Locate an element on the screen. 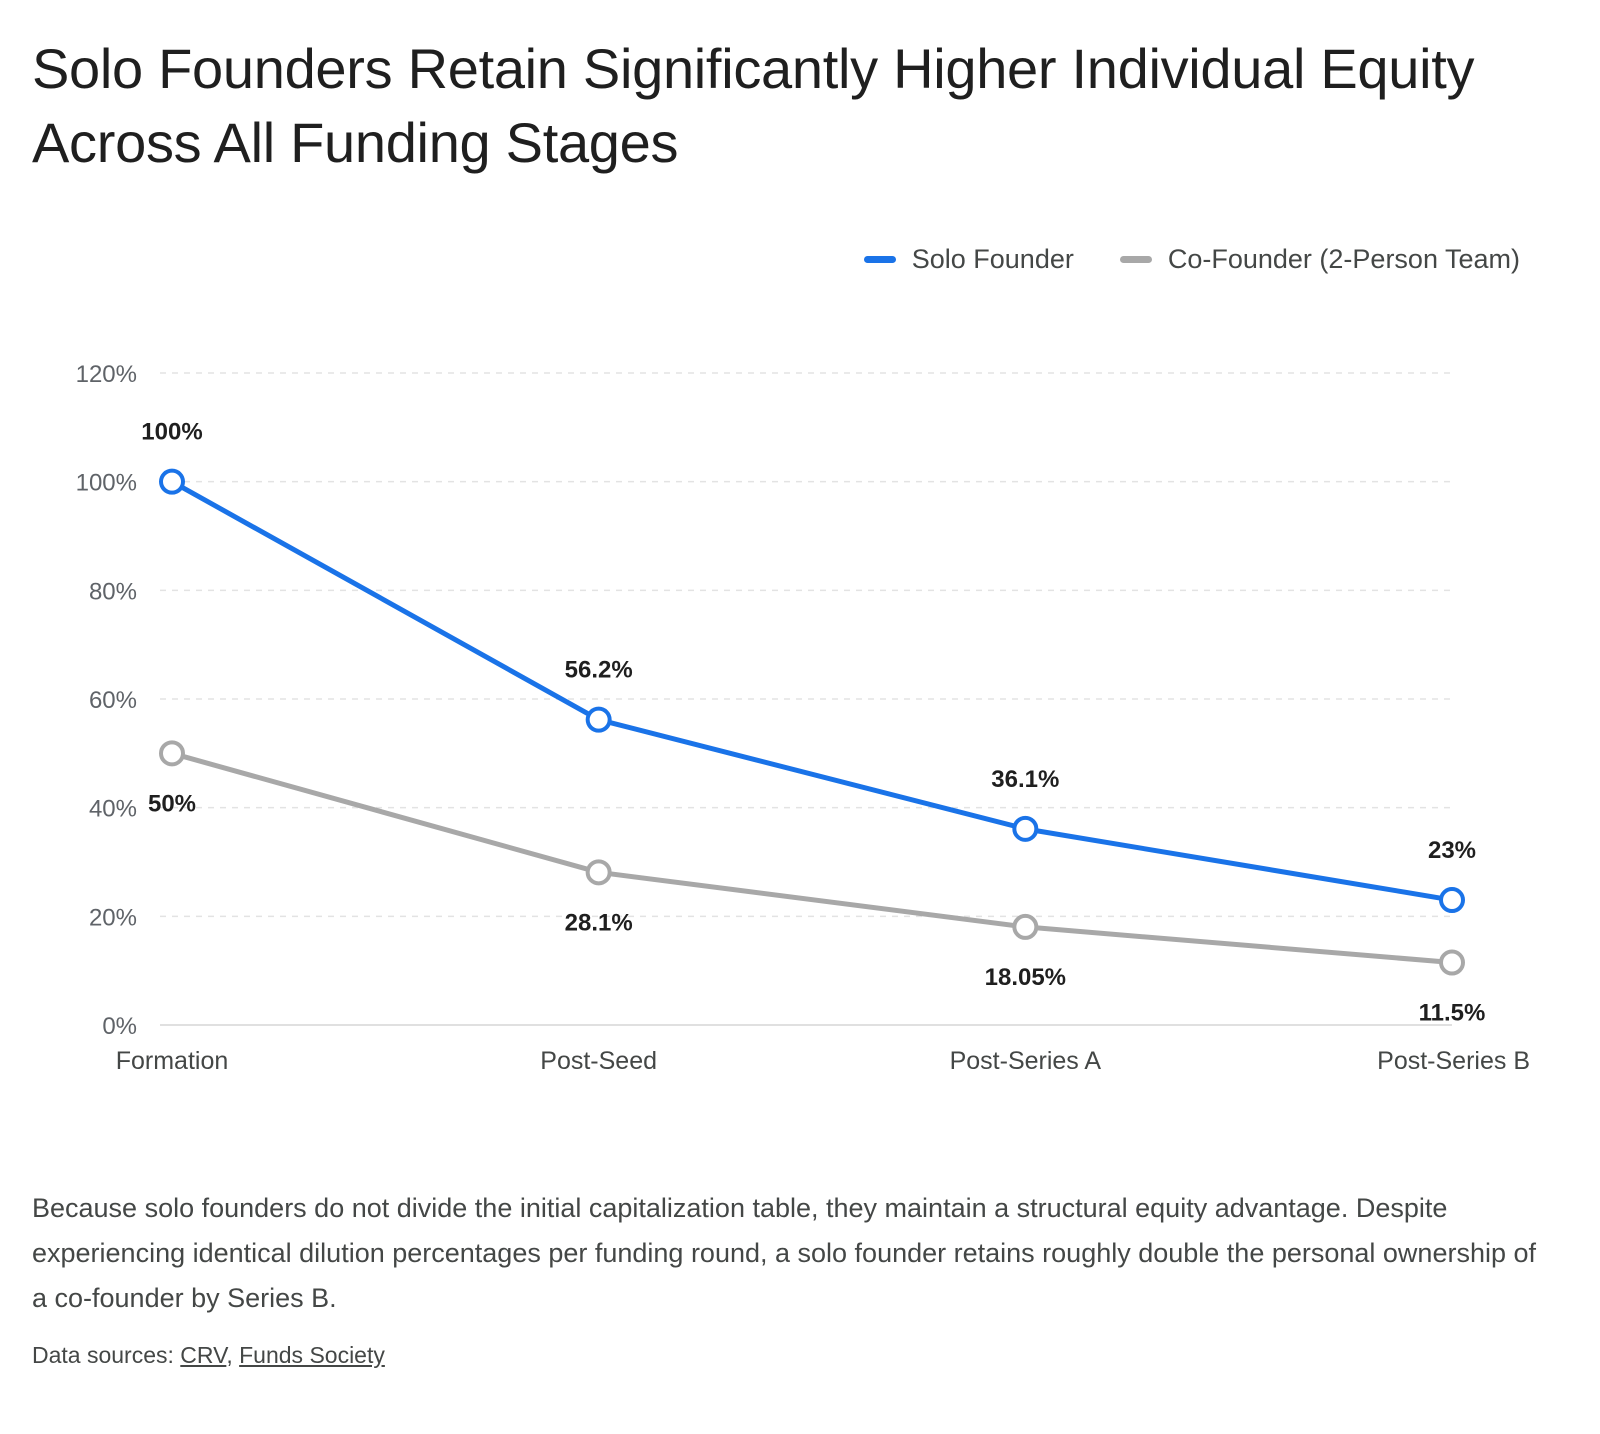 The height and width of the screenshot is (1434, 1600). legend-item-solo: Solo Founder is located at coordinates (968, 259).